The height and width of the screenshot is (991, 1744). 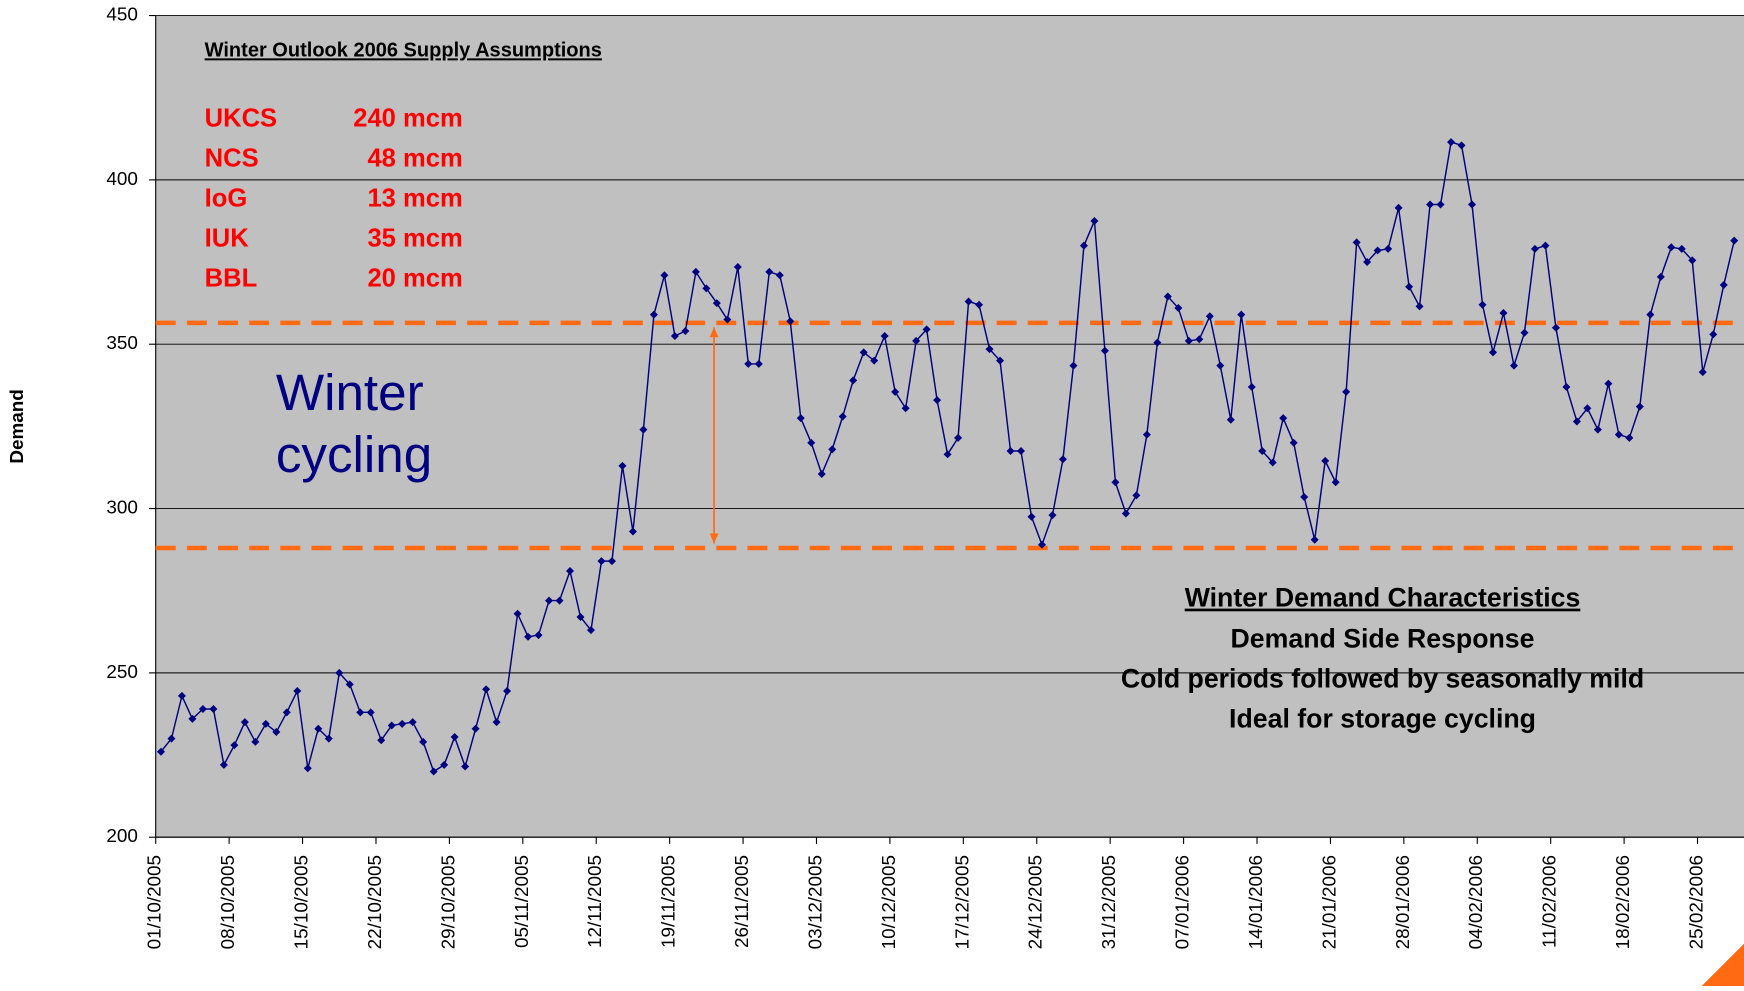 What do you see at coordinates (241, 119) in the screenshot?
I see `supply-name: UKCS` at bounding box center [241, 119].